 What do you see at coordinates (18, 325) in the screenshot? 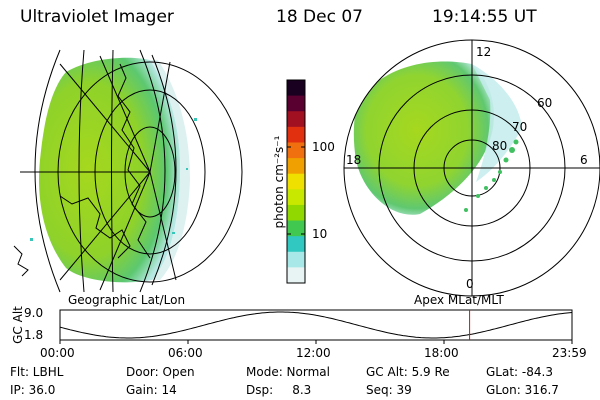
I see `timeline-axis-label: GC Alt` at bounding box center [18, 325].